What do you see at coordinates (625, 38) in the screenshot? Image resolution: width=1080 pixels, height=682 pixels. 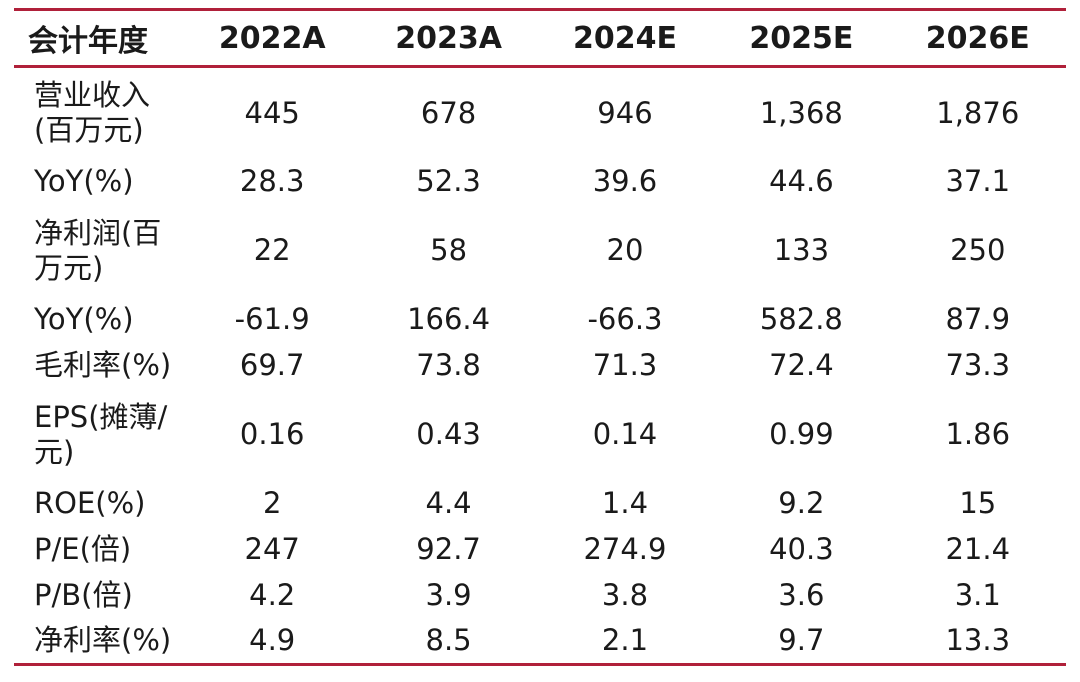 I see `header-year-cell: 2024E` at bounding box center [625, 38].